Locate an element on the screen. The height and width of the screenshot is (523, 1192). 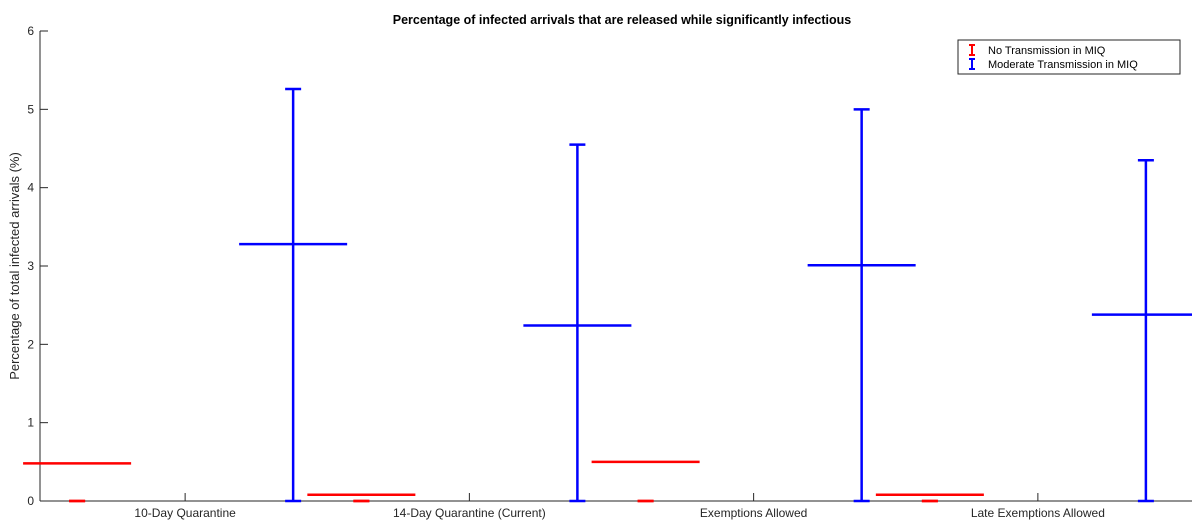
y-tick-label: 0 is located at coordinates (30, 501).